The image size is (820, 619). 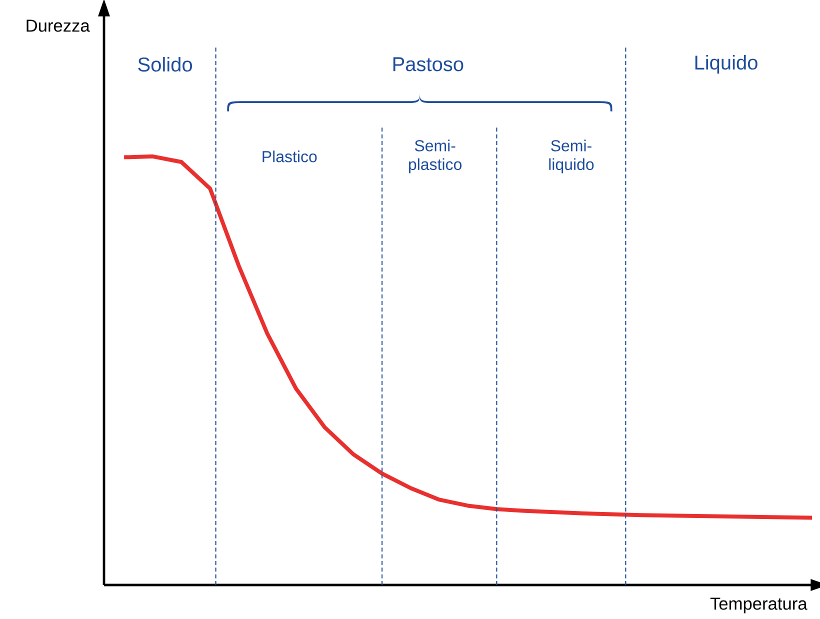 What do you see at coordinates (58, 26) in the screenshot?
I see `text: Durezza` at bounding box center [58, 26].